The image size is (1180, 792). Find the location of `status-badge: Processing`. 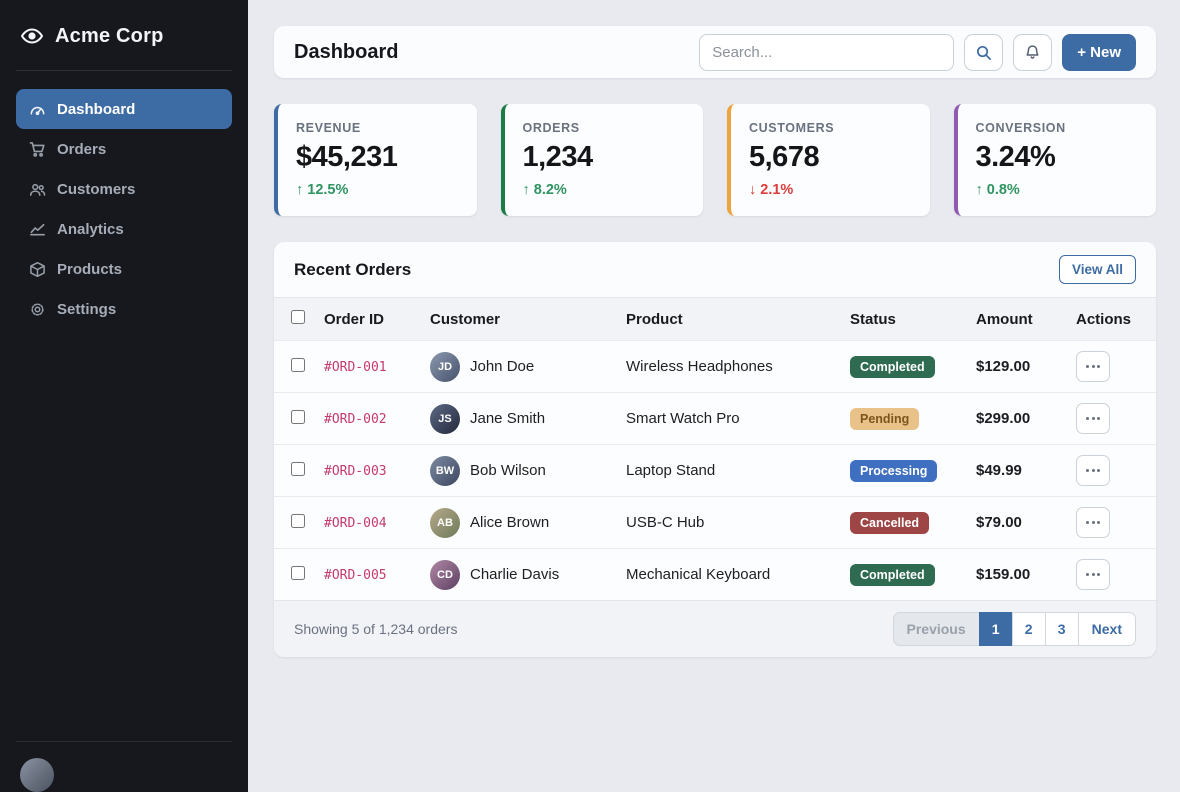

status-badge: Processing is located at coordinates (894, 470).